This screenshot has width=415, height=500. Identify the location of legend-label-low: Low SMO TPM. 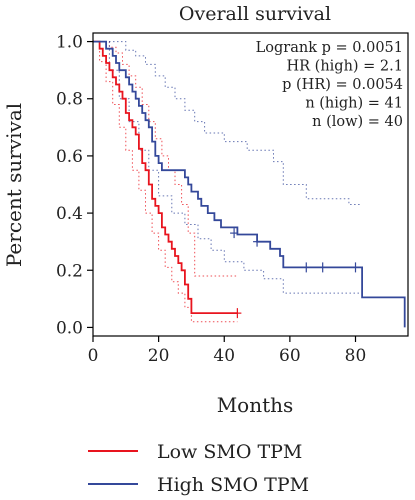
(229, 452).